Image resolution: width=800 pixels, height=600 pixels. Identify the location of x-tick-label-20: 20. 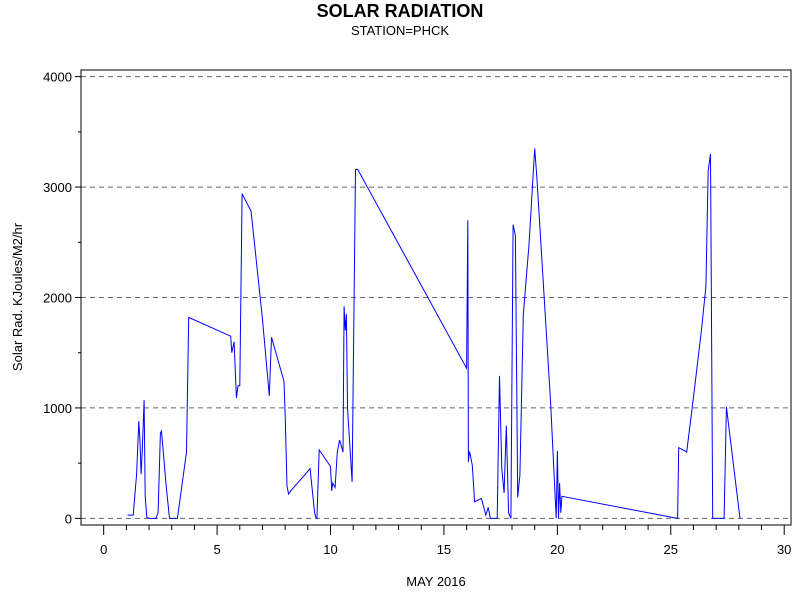
(557, 549).